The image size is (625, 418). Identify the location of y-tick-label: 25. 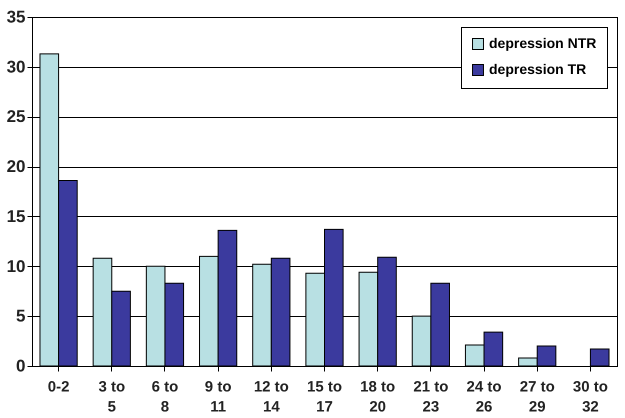
(16, 116).